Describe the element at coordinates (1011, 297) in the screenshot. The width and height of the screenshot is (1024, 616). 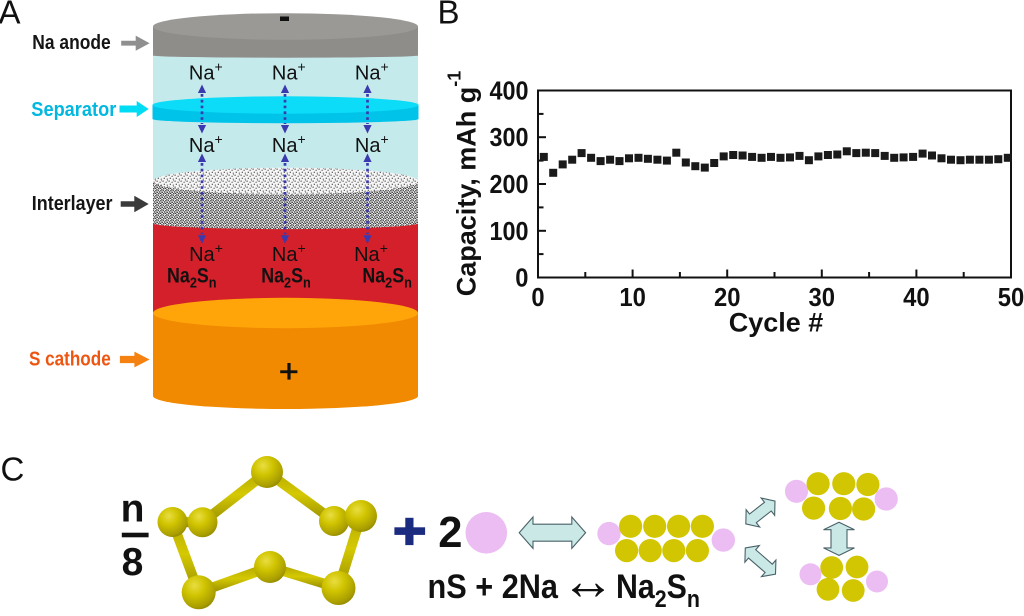
I see `svg-text: 50` at that location.